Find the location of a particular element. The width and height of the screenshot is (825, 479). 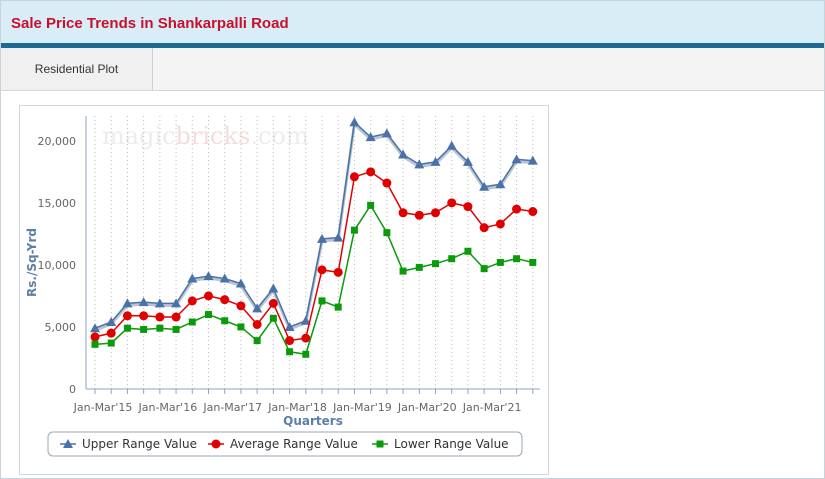

header-bar: Sale Price Trends in Shankarpalli Road is located at coordinates (412, 24).